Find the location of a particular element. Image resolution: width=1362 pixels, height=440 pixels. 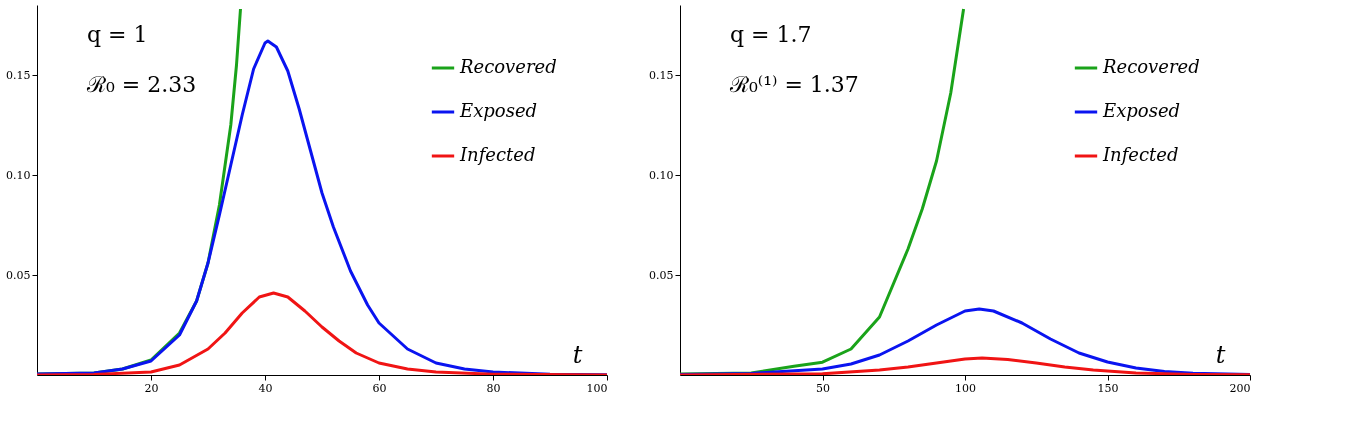

annotation: q = 1.7 is located at coordinates (771, 34).